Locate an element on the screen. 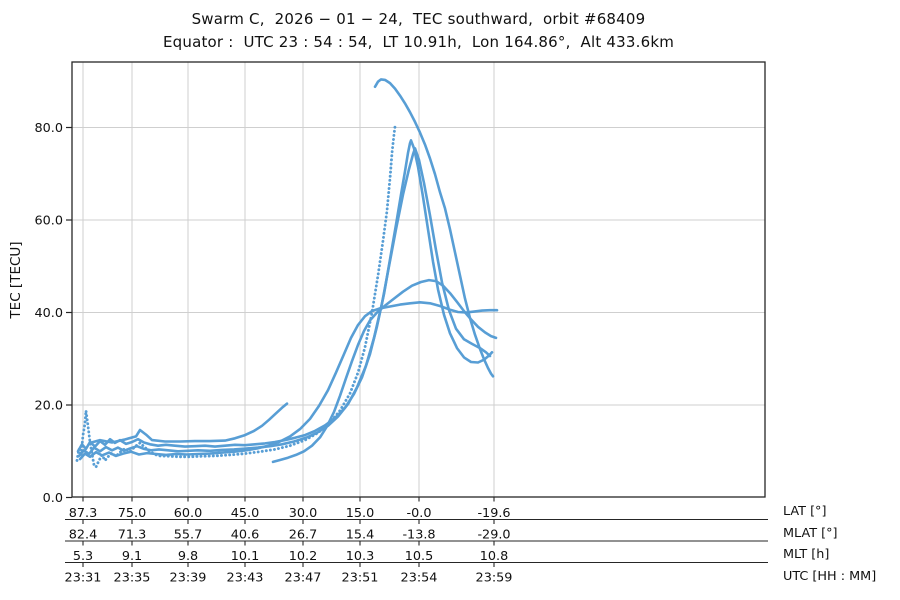  x-tick-label-mlat: 71.3 is located at coordinates (132, 535).